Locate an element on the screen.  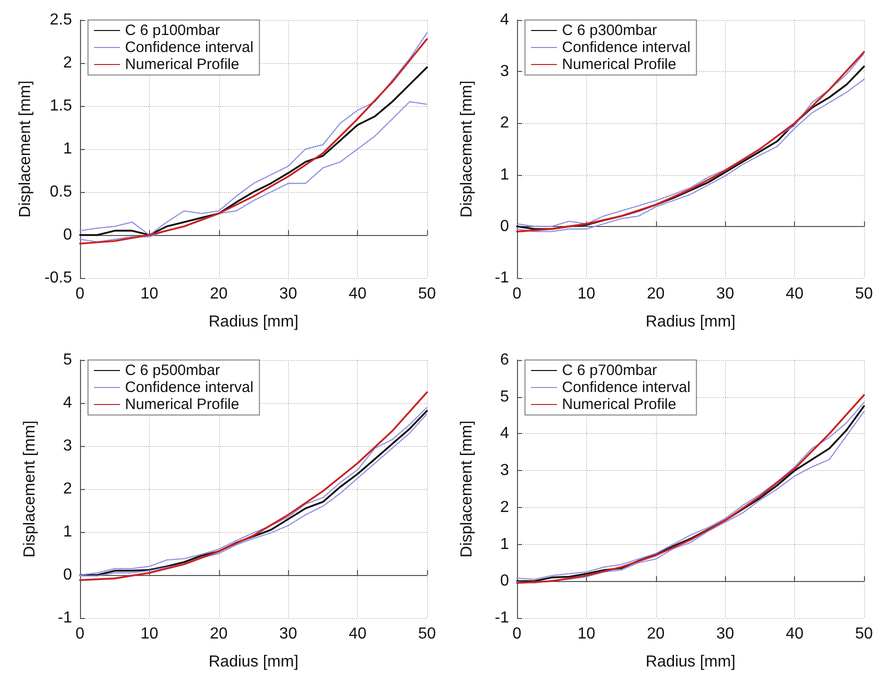
legend-label: C 6 p700mbar is located at coordinates (610, 370).